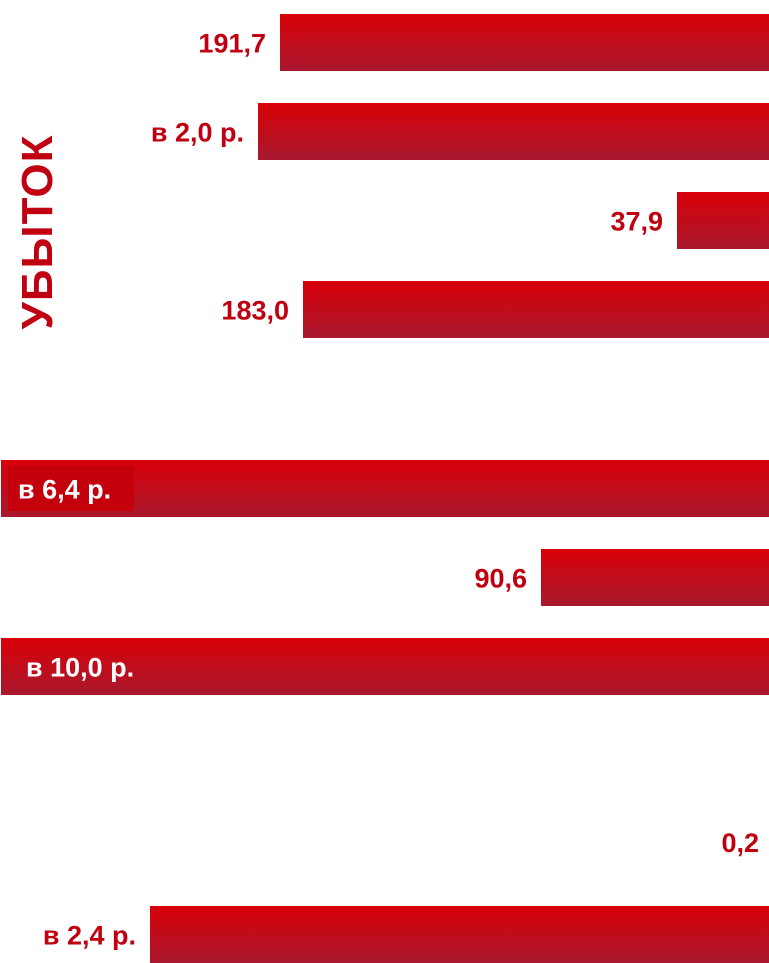  What do you see at coordinates (740, 843) in the screenshot?
I see `bar-label-8: 0,2` at bounding box center [740, 843].